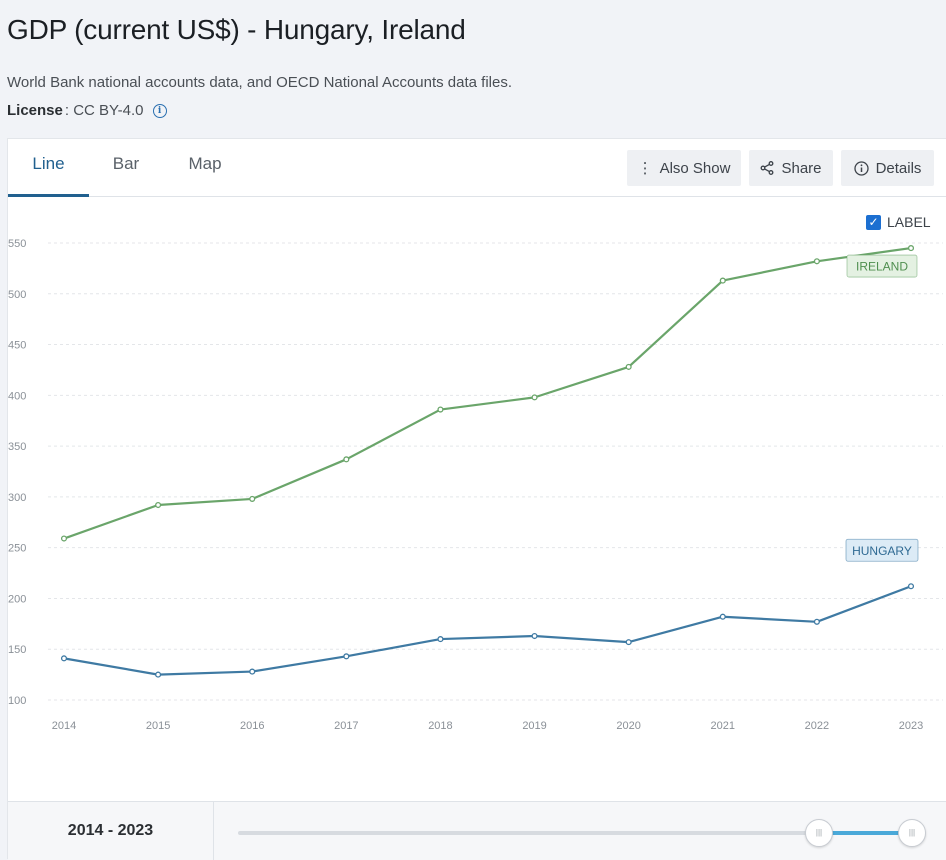 This screenshot has width=946, height=860. What do you see at coordinates (801, 168) in the screenshot?
I see `share-label: Share` at bounding box center [801, 168].